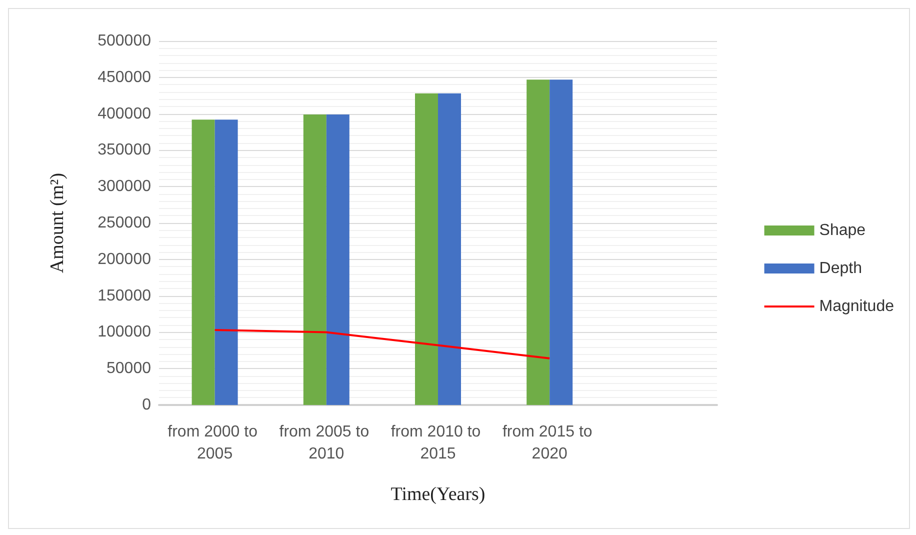 The image size is (916, 535). What do you see at coordinates (125, 259) in the screenshot?
I see `y-tick-label: 200000` at bounding box center [125, 259].